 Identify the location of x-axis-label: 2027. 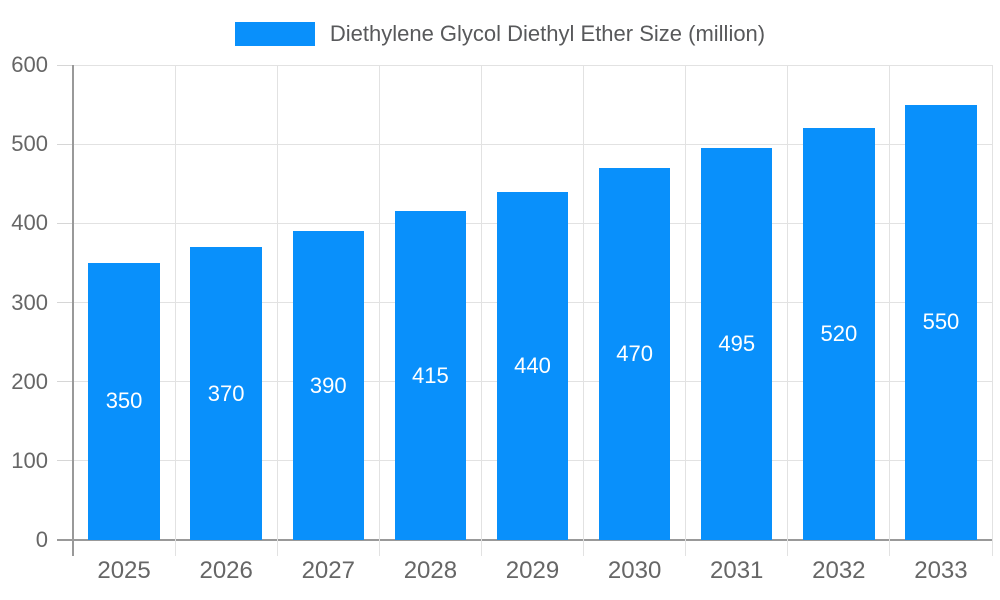
(328, 570).